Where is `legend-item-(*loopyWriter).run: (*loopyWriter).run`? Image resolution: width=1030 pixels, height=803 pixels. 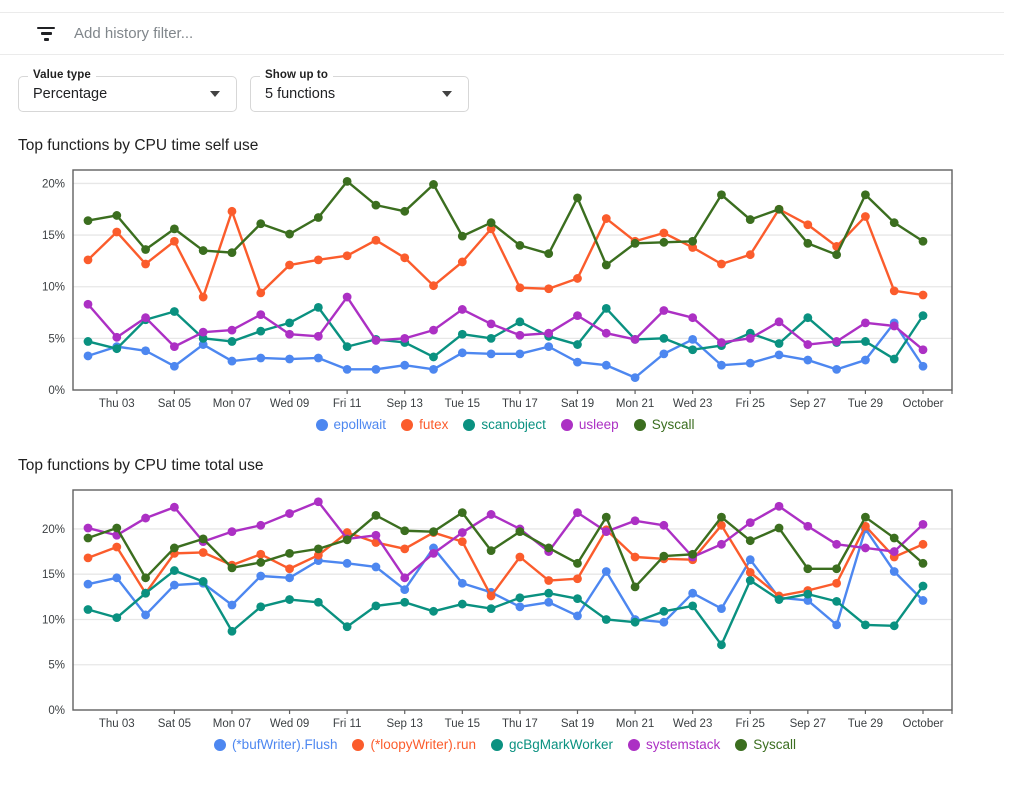 legend-item-(*loopyWriter).run: (*loopyWriter).run is located at coordinates (414, 744).